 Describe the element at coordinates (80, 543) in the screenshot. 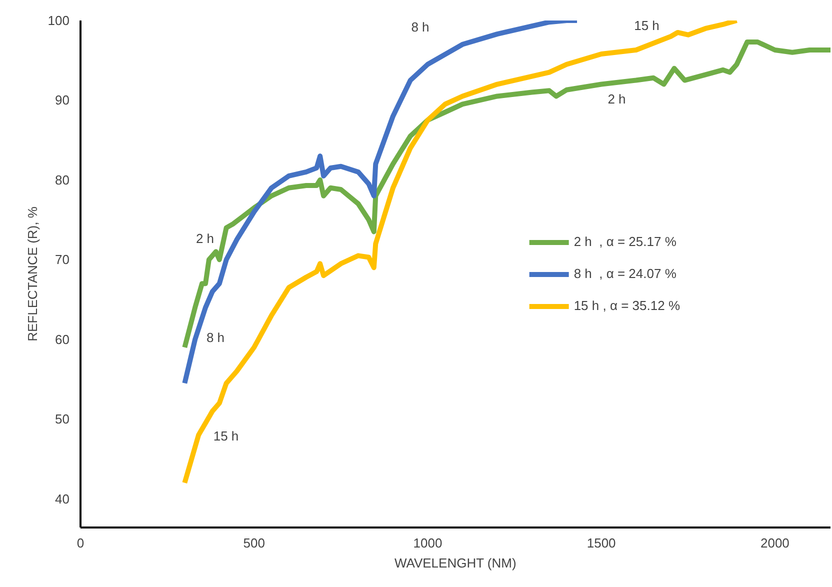

I see `x-tick-label: 0` at that location.